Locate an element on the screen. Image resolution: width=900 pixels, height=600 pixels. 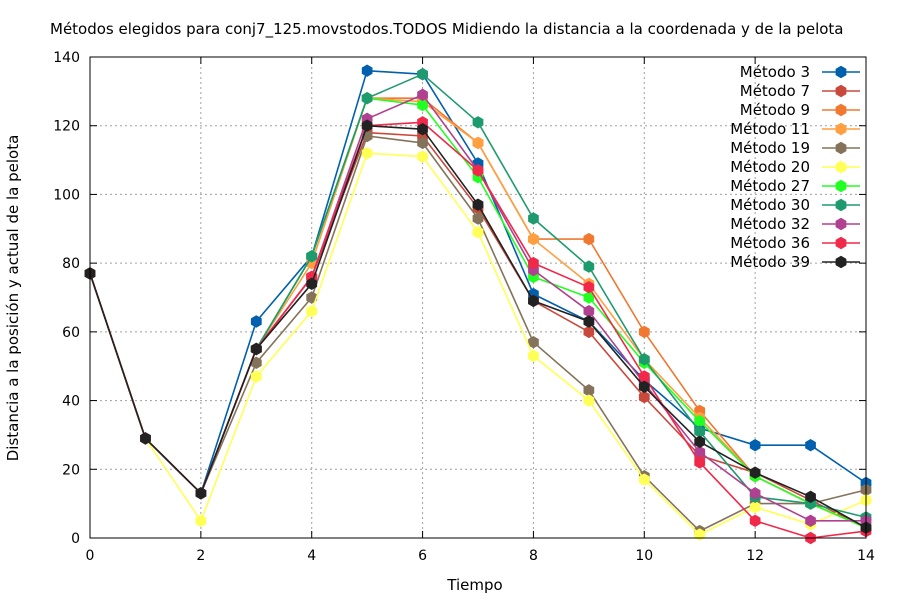
y-tick-label: 20 is located at coordinates (71, 470).